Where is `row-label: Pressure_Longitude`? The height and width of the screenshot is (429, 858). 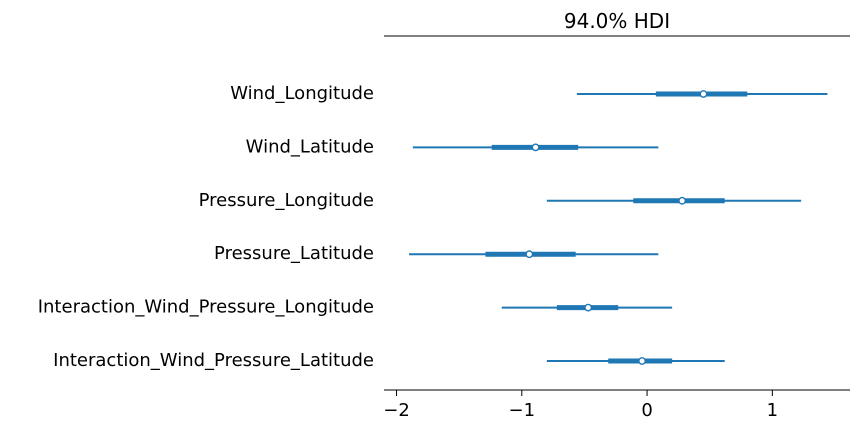
row-label: Pressure_Longitude is located at coordinates (286, 200).